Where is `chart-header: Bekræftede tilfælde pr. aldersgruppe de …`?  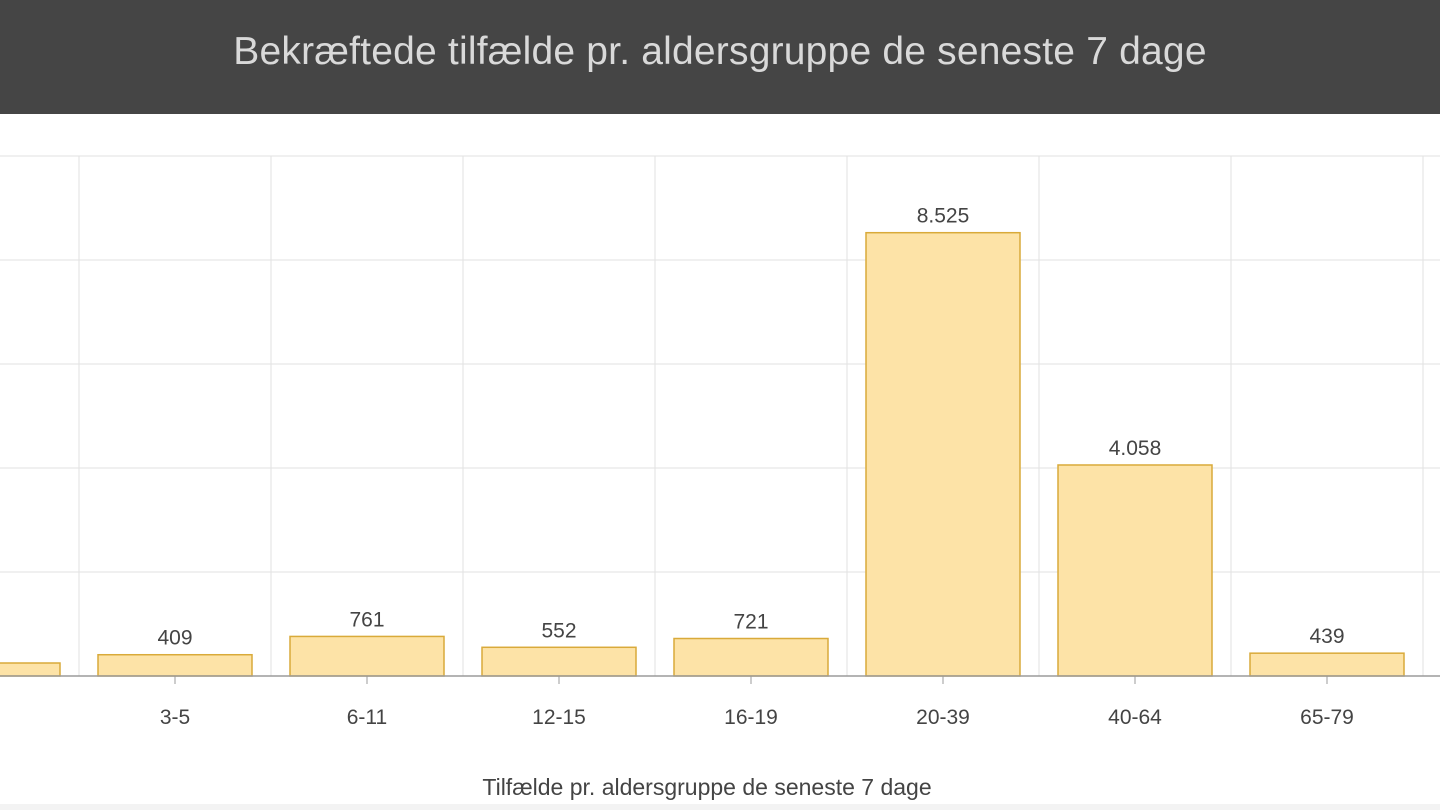
chart-header: Bekræftede tilfælde pr. aldersgruppe de … is located at coordinates (720, 57).